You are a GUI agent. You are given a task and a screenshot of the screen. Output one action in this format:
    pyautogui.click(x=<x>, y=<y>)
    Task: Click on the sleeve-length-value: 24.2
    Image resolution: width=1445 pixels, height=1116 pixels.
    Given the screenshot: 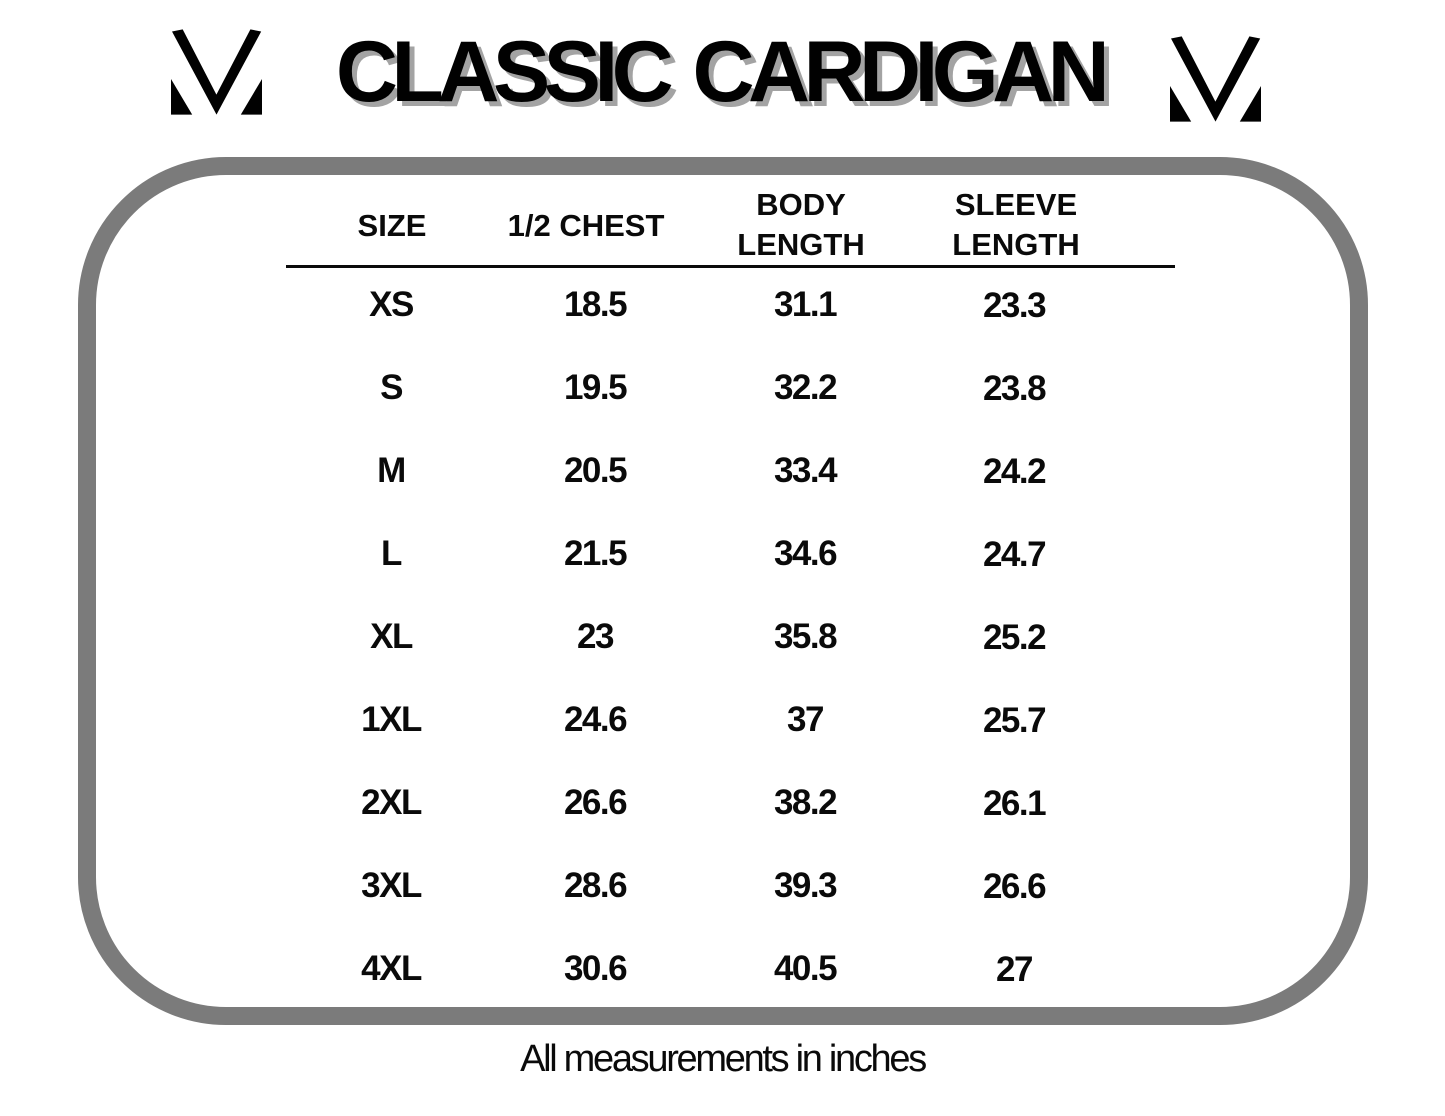 What is the action you would take?
    pyautogui.click(x=1014, y=472)
    